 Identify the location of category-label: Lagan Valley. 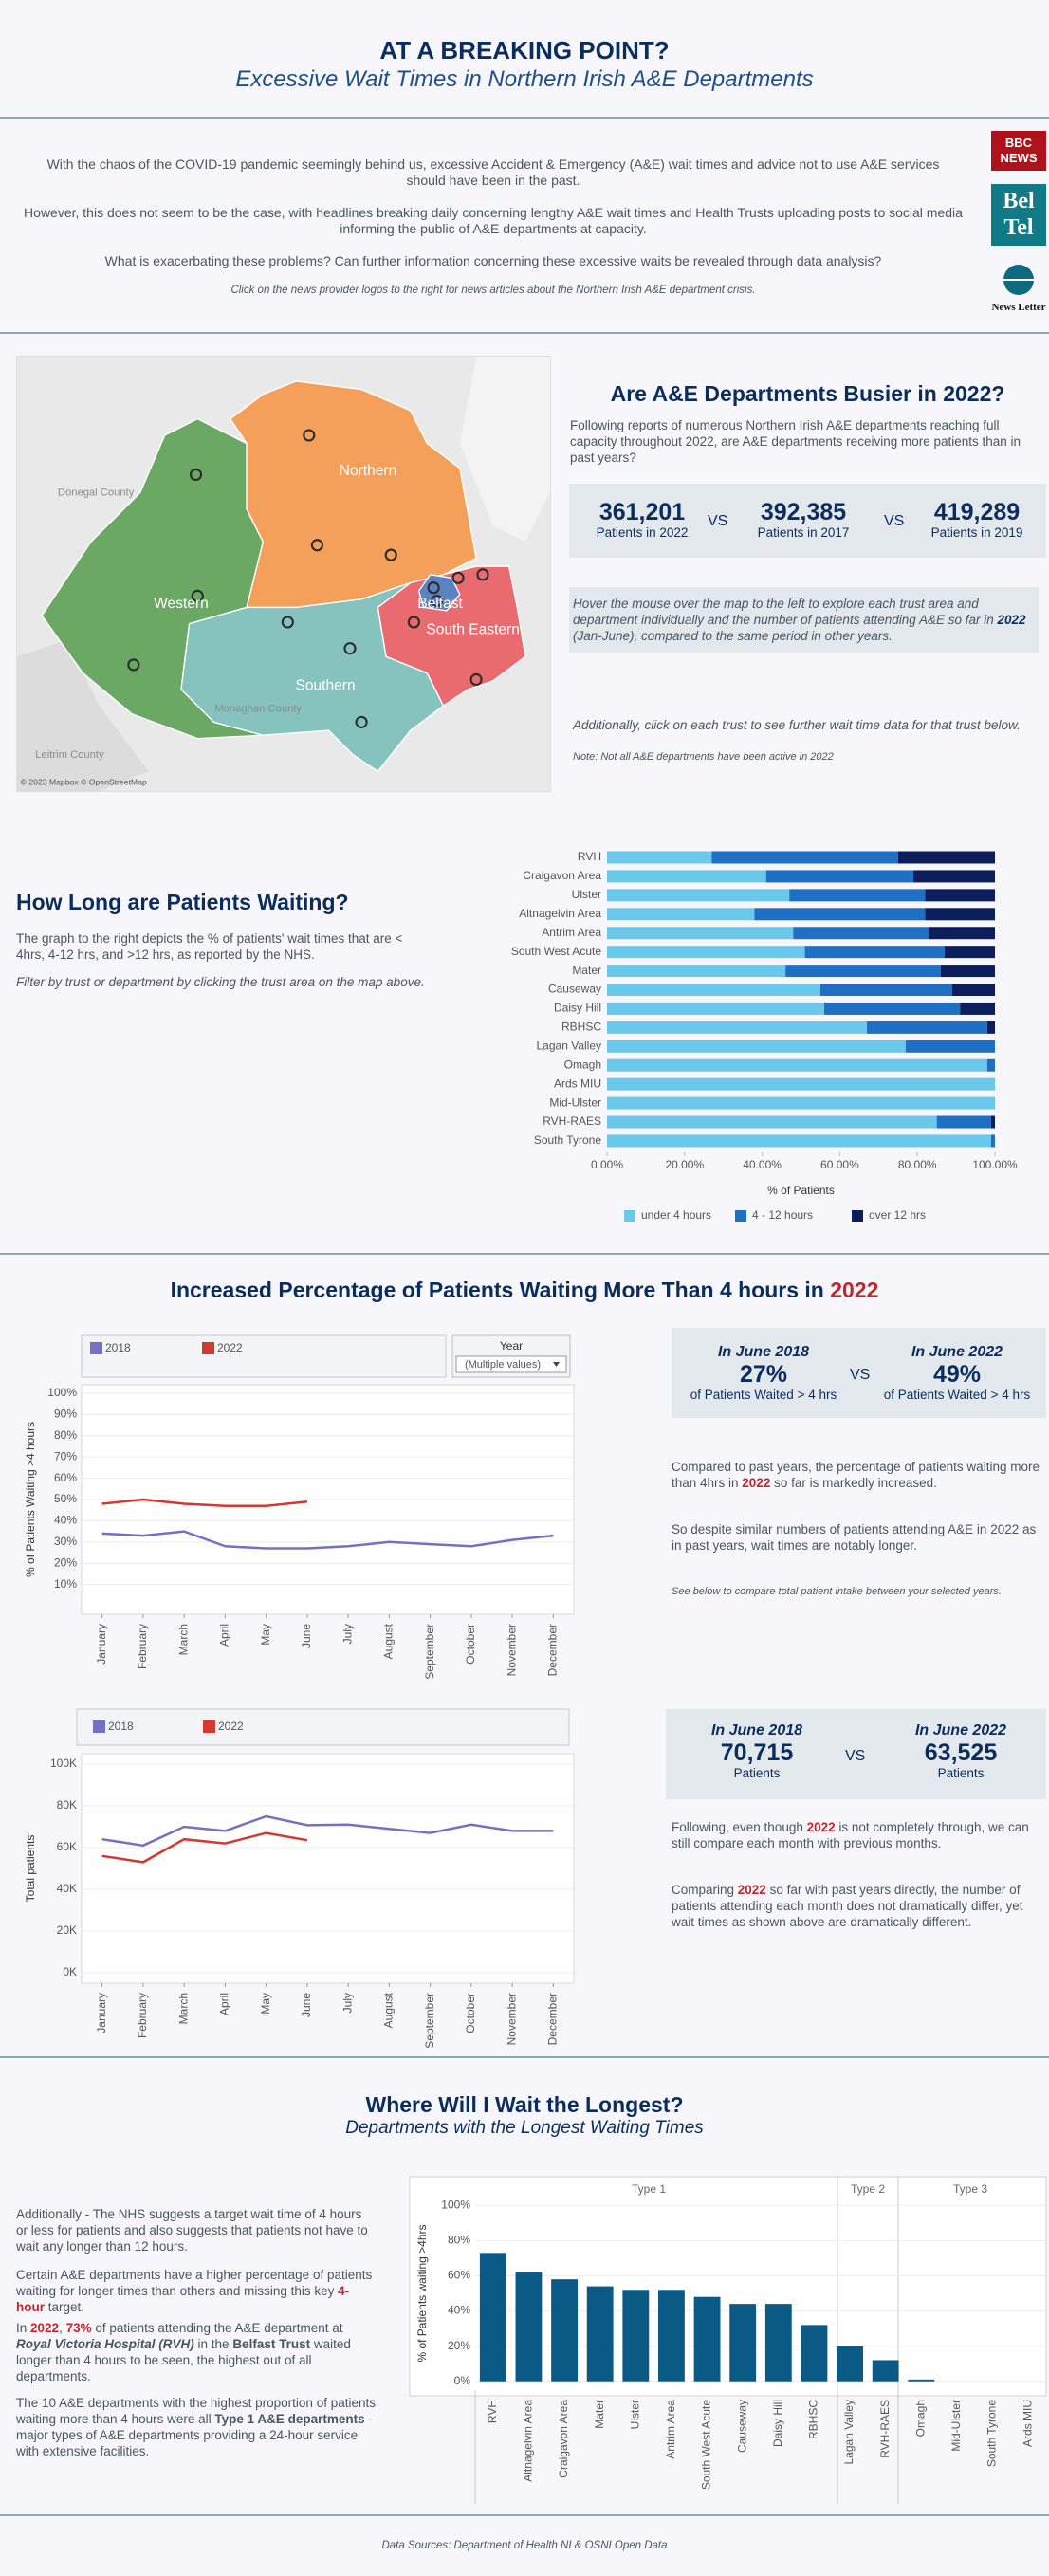
(569, 1045).